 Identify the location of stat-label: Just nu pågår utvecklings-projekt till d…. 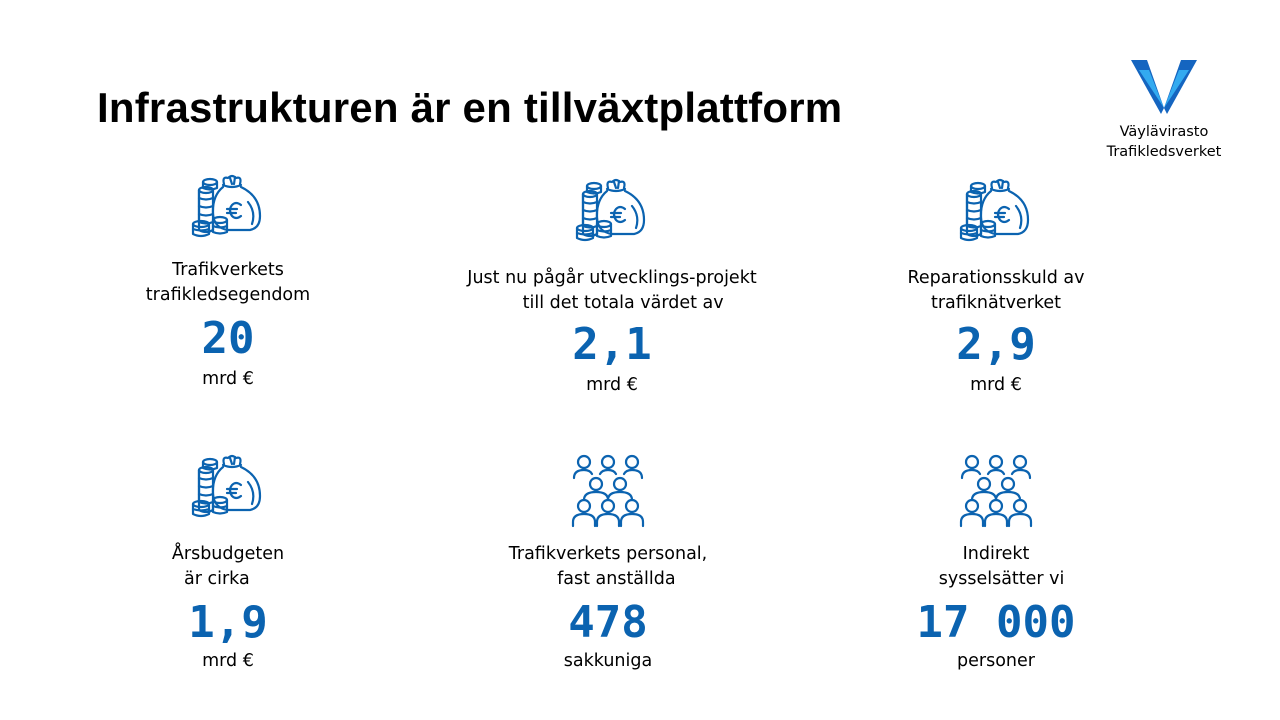
(612, 290).